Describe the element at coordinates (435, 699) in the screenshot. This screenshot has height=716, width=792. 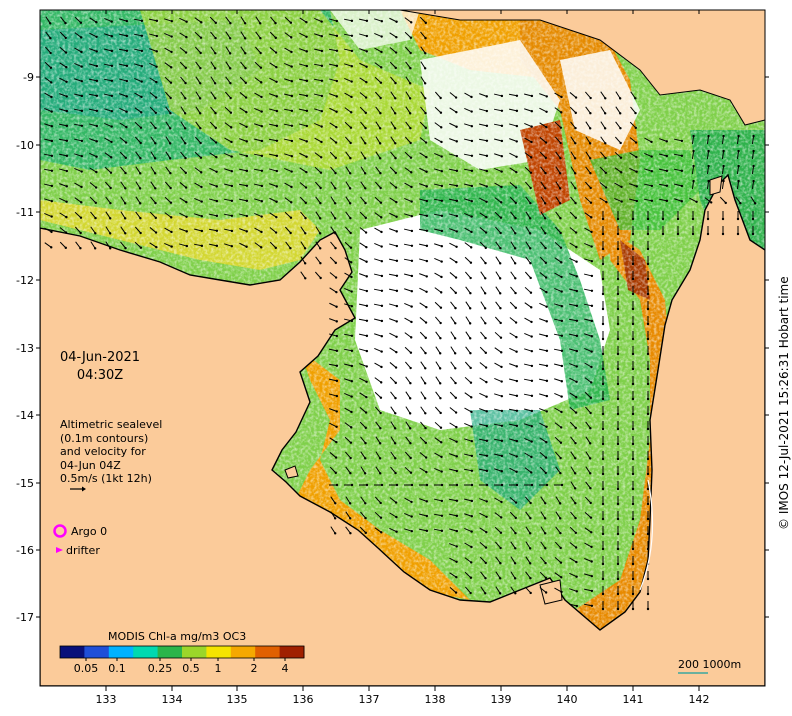
I see `longitude-tick-label: 138` at that location.